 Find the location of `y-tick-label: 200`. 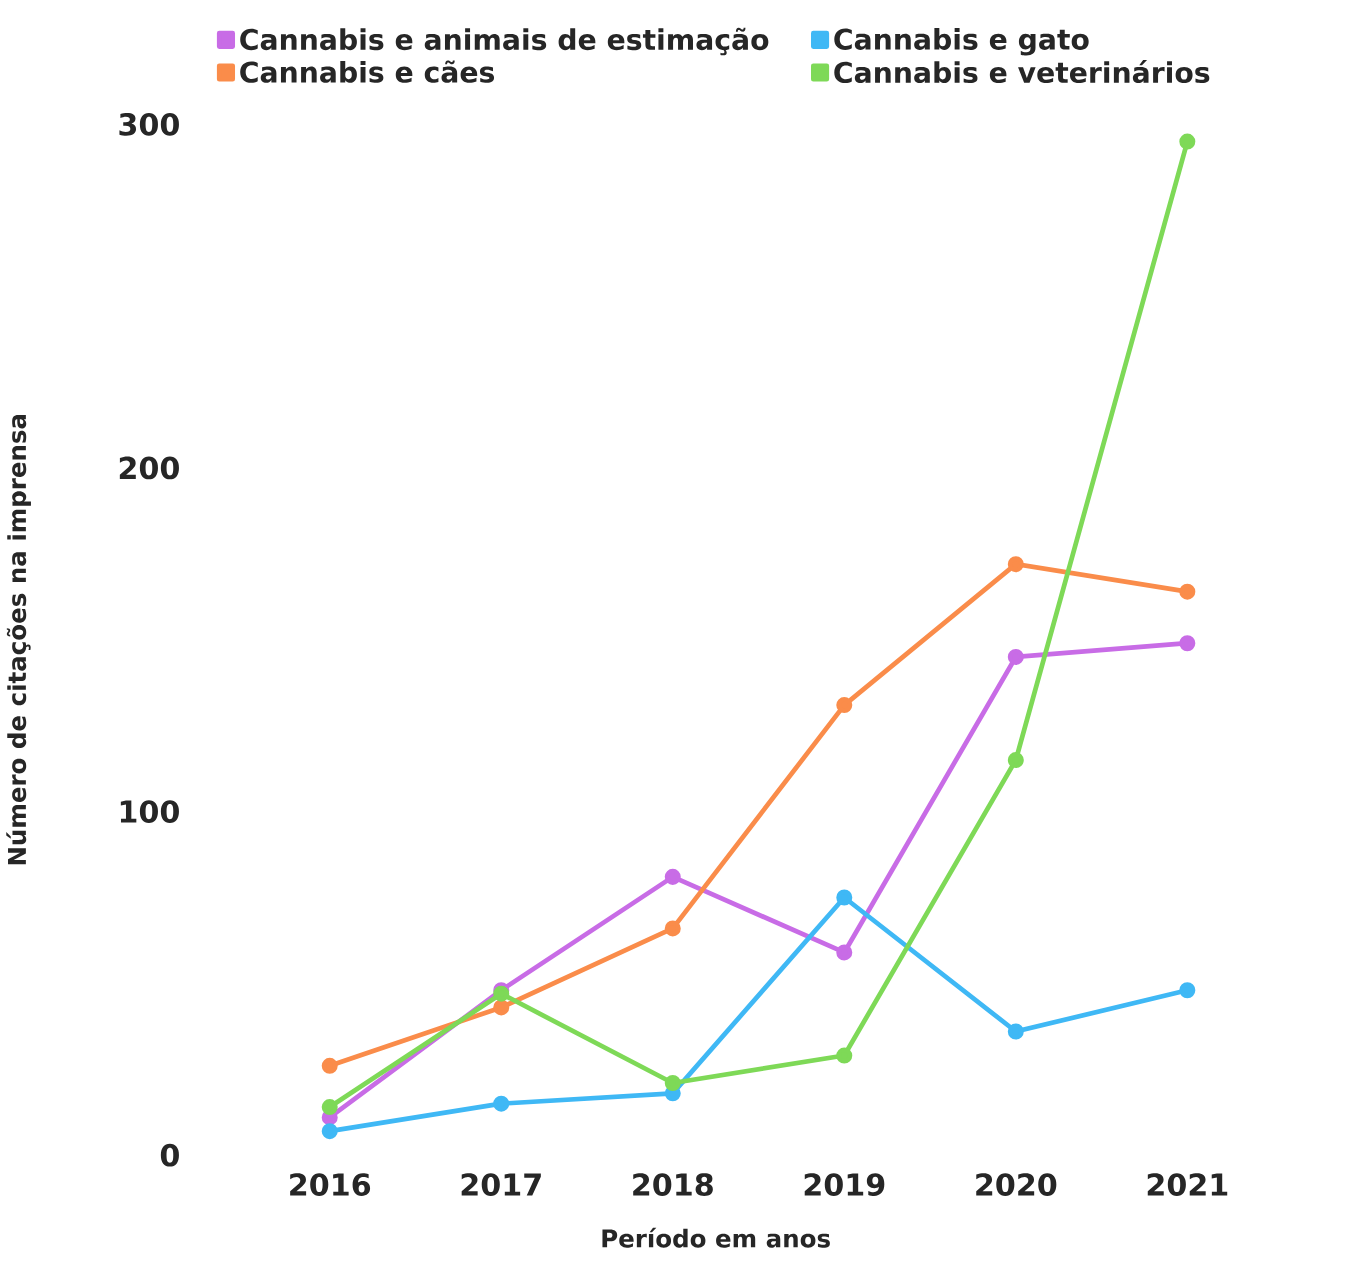

y-tick-label: 200 is located at coordinates (149, 468).